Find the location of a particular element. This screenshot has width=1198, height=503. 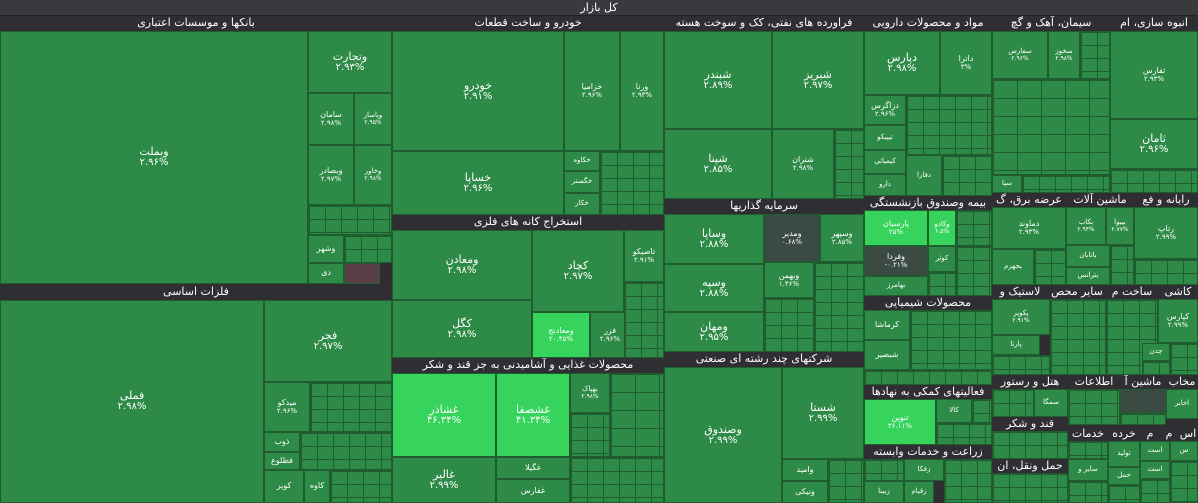

tile-sfars: سفارس ۲.۹۶% is located at coordinates (1020, 55).